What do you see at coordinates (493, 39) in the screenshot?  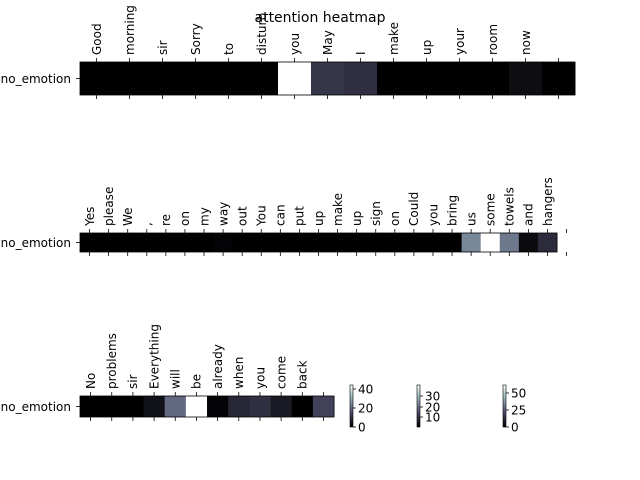 I see `token-label: room` at bounding box center [493, 39].